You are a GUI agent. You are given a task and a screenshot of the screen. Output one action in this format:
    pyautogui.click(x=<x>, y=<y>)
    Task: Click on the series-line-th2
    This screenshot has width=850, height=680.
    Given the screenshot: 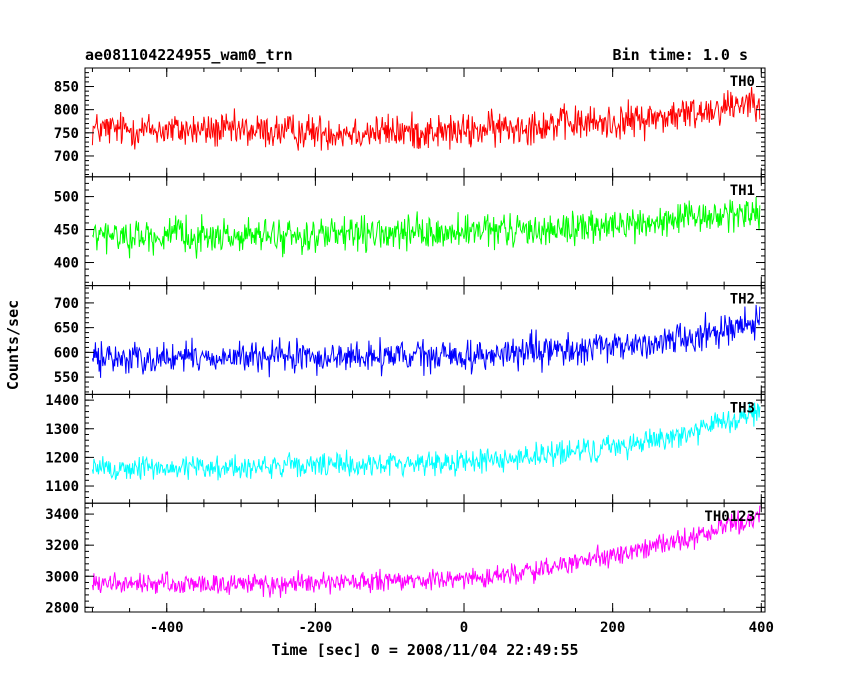 What is the action you would take?
    pyautogui.click(x=426, y=341)
    